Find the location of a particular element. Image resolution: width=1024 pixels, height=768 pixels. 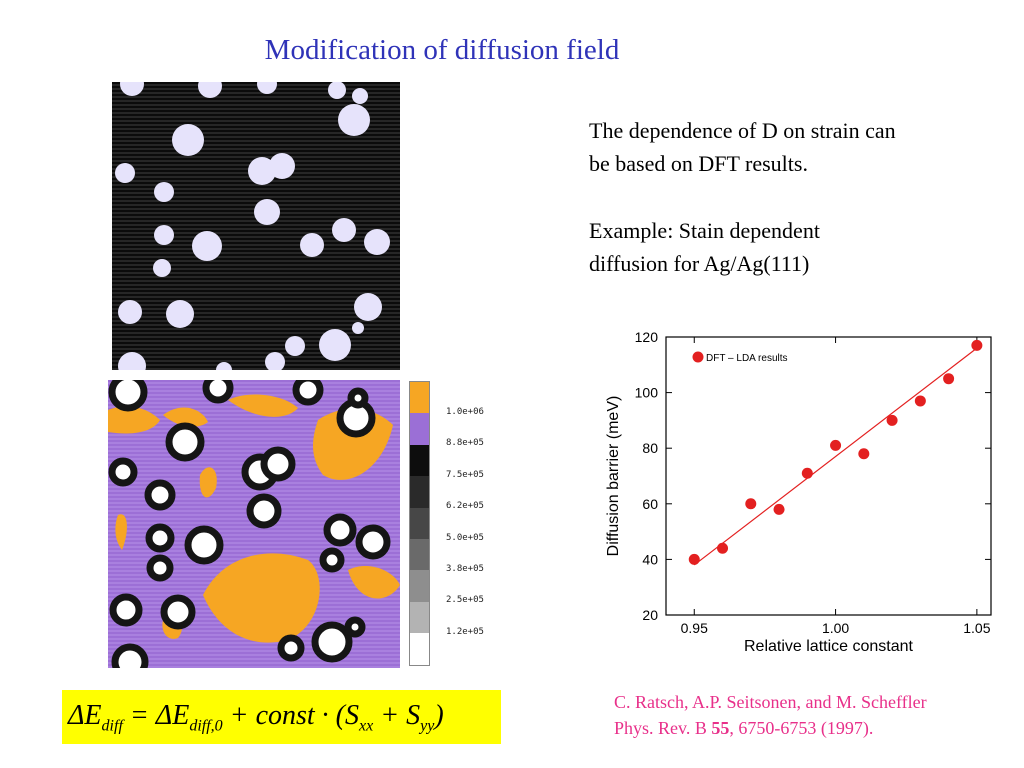

colorbar-label: 8.8e+05 is located at coordinates (465, 443).